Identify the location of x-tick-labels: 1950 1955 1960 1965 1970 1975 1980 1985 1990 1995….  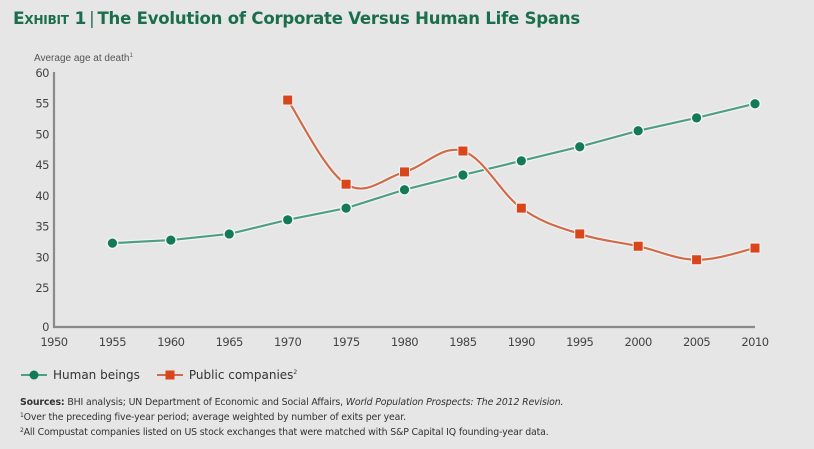
(404, 342).